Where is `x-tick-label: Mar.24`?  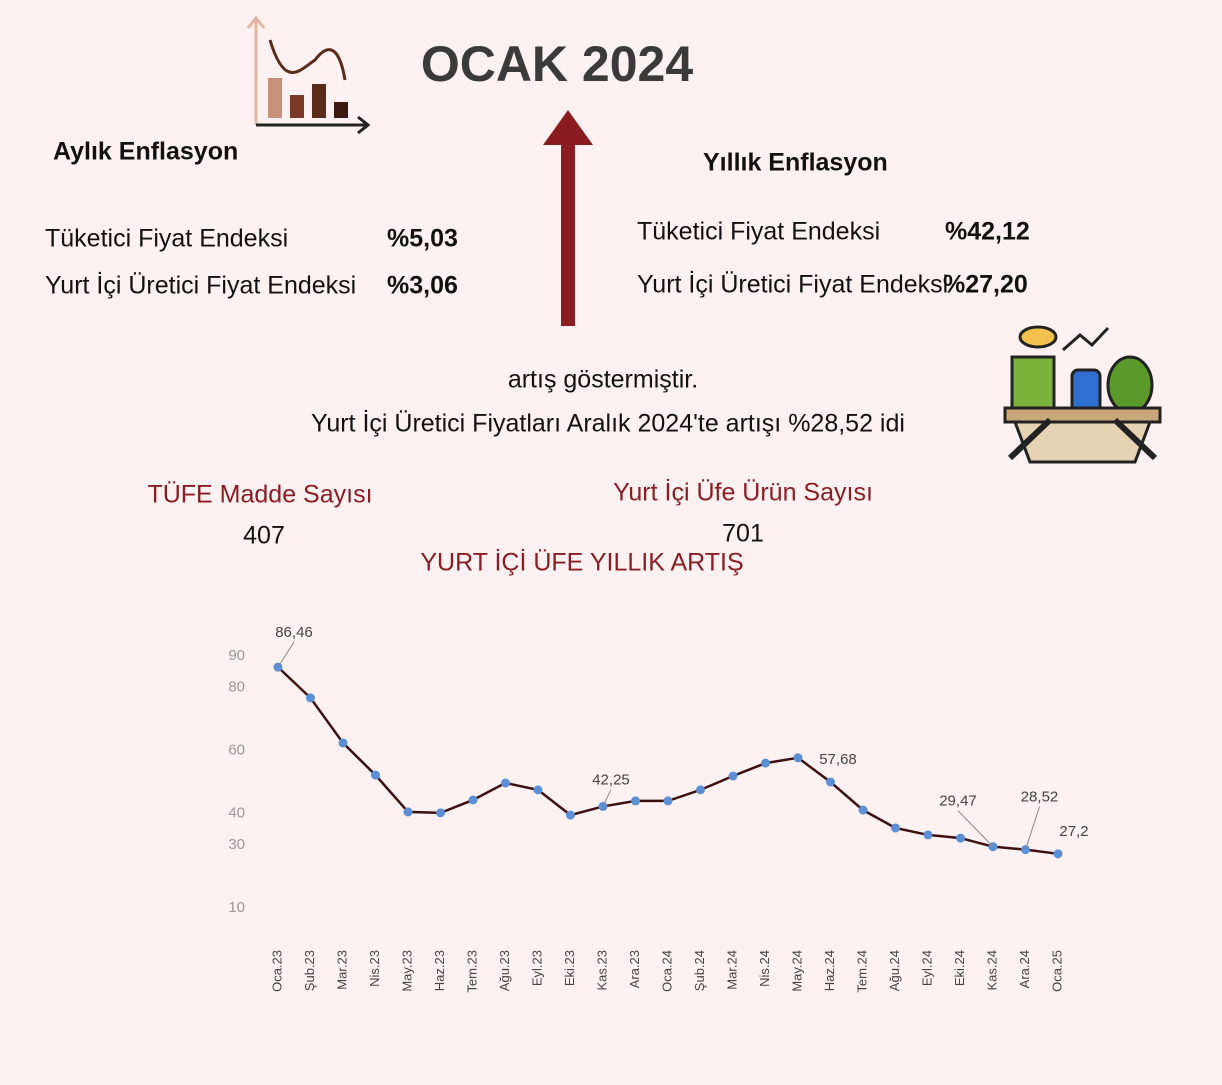
x-tick-label: Mar.24 is located at coordinates (731, 970).